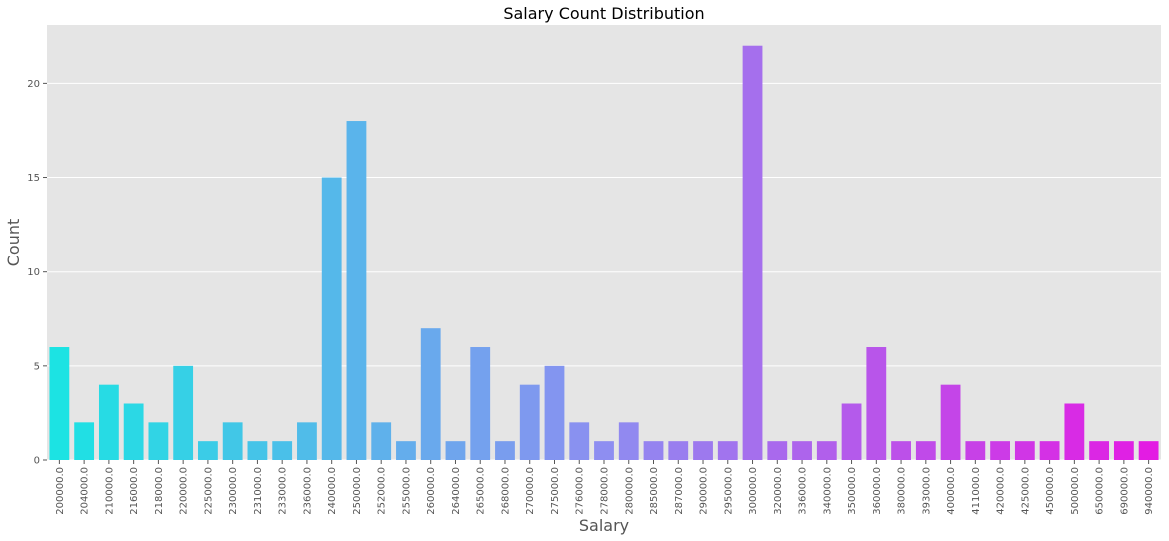 This screenshot has width=1169, height=541. What do you see at coordinates (827, 491) in the screenshot?
I see `x-tick-label: 340000.0` at bounding box center [827, 491].